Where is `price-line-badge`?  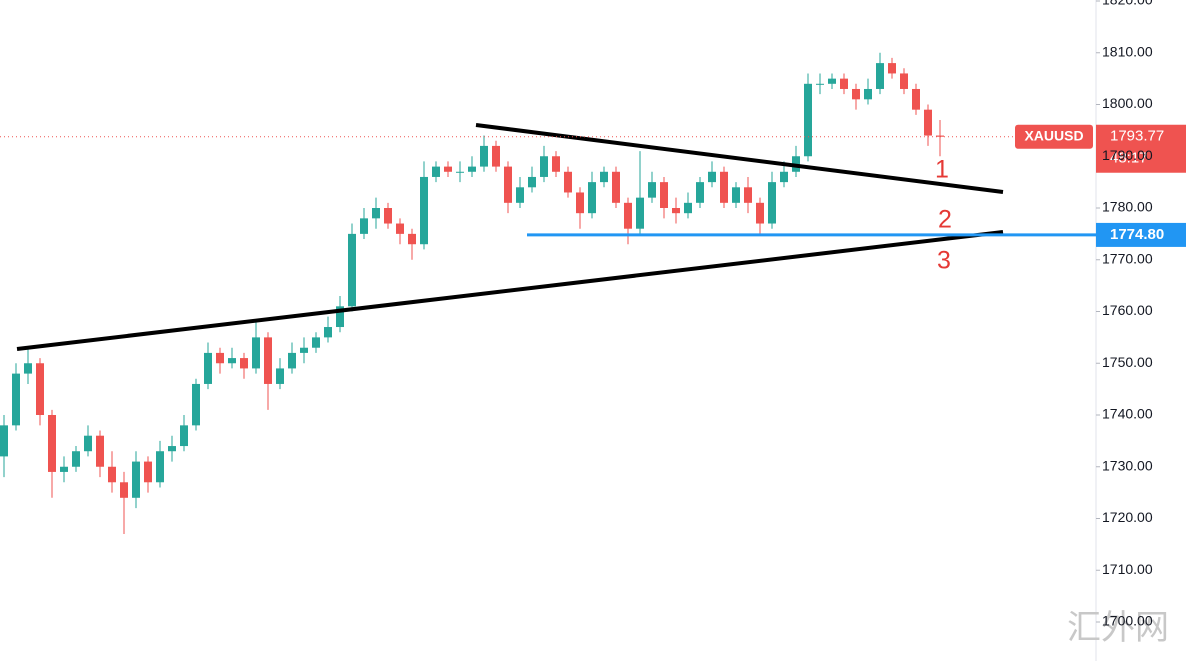
price-line-badge is located at coordinates (1141, 234).